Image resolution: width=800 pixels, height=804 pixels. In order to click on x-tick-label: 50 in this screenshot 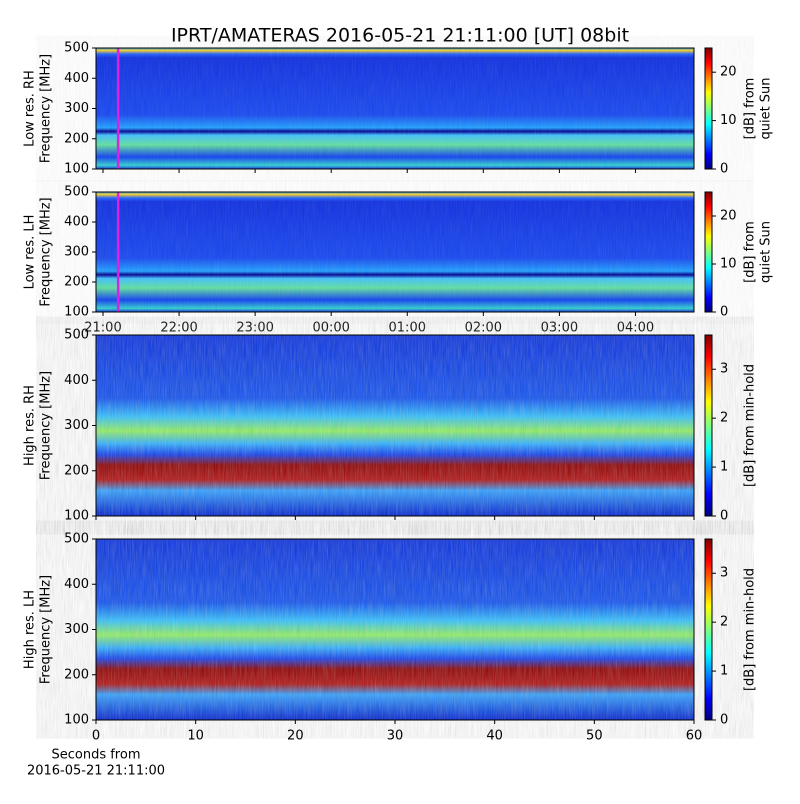, I will do `click(594, 736)`.